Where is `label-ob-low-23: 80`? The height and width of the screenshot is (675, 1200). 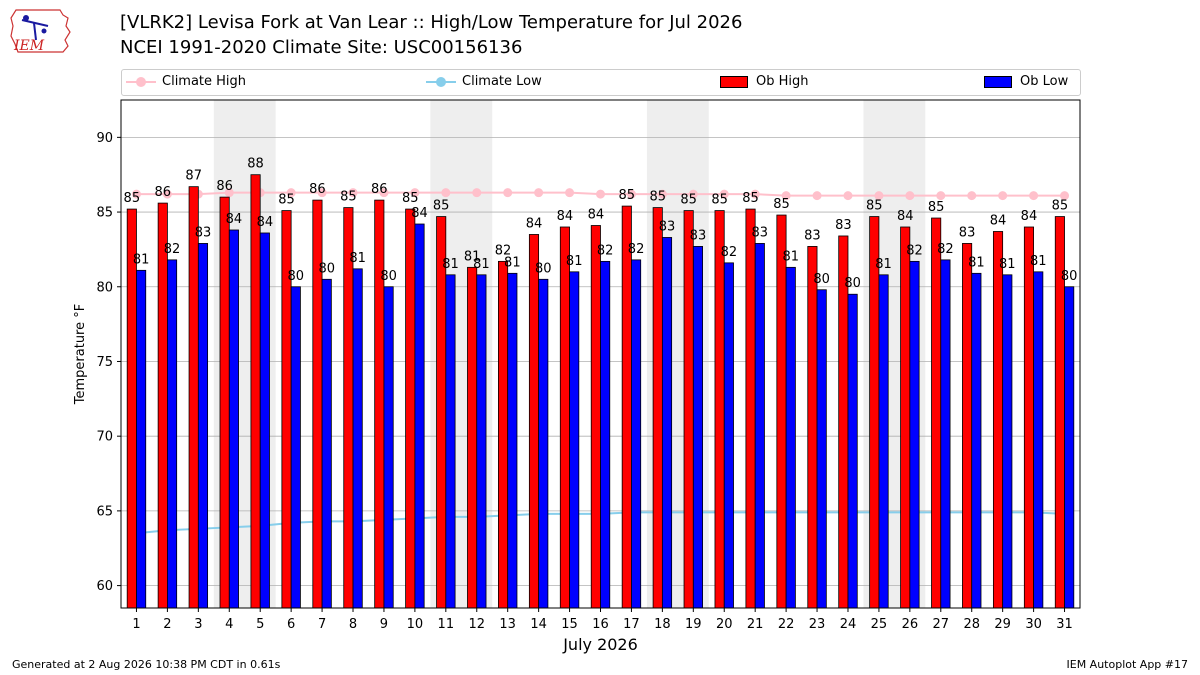
label-ob-low-23: 80 is located at coordinates (821, 279).